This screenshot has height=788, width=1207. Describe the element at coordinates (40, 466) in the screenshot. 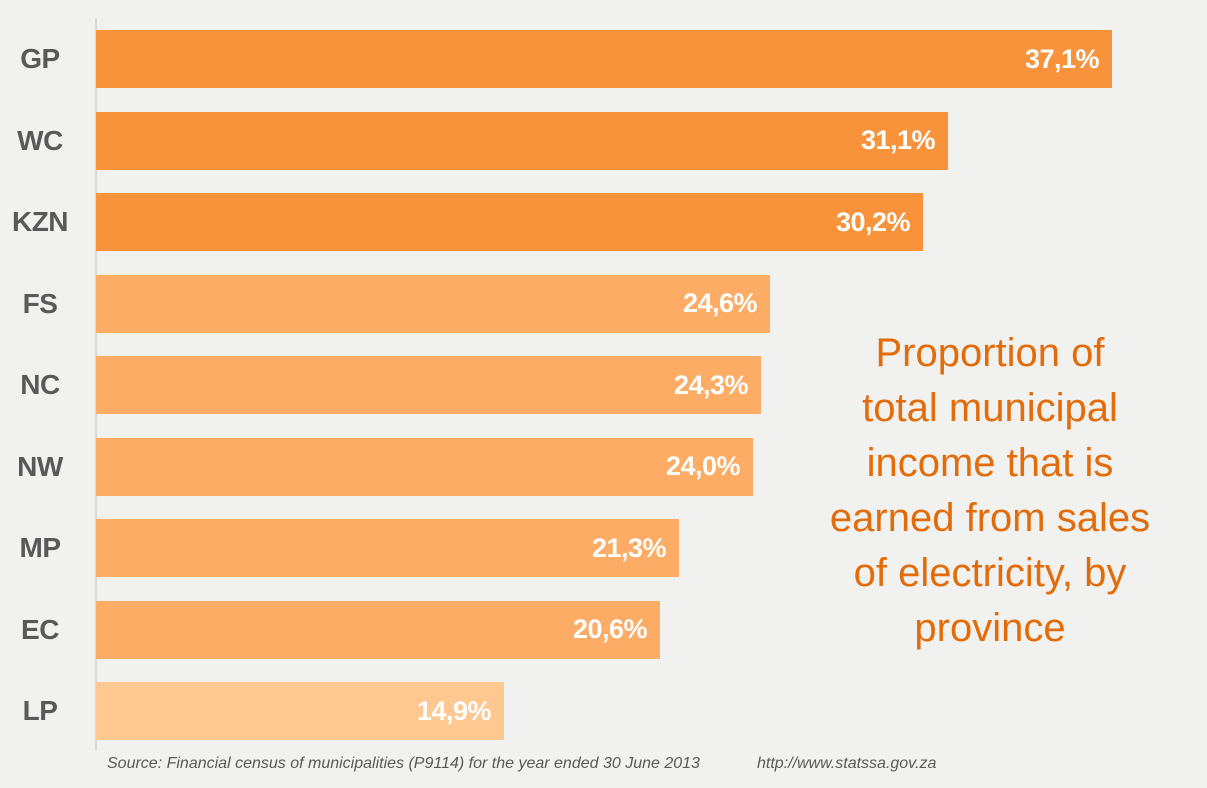

I see `category-label: NW` at that location.